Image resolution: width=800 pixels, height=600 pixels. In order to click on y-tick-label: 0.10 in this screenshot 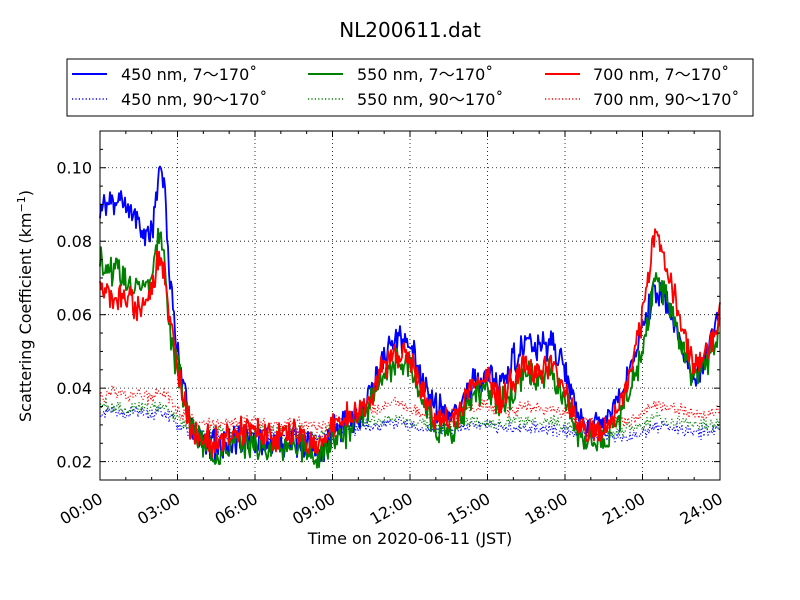, I will do `click(74, 168)`.